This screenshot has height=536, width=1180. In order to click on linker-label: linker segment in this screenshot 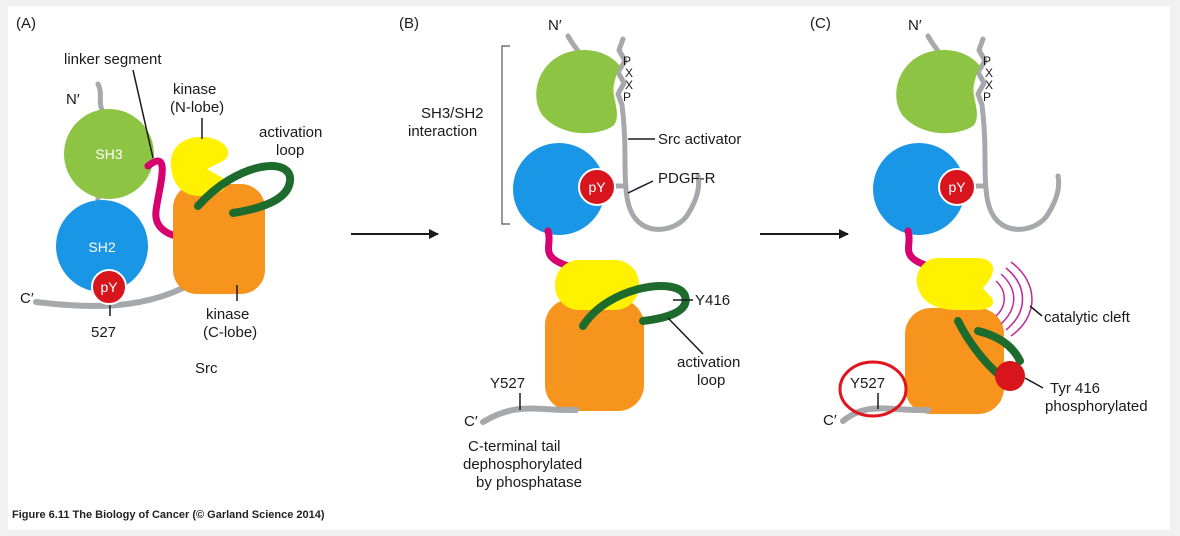, I will do `click(113, 59)`.